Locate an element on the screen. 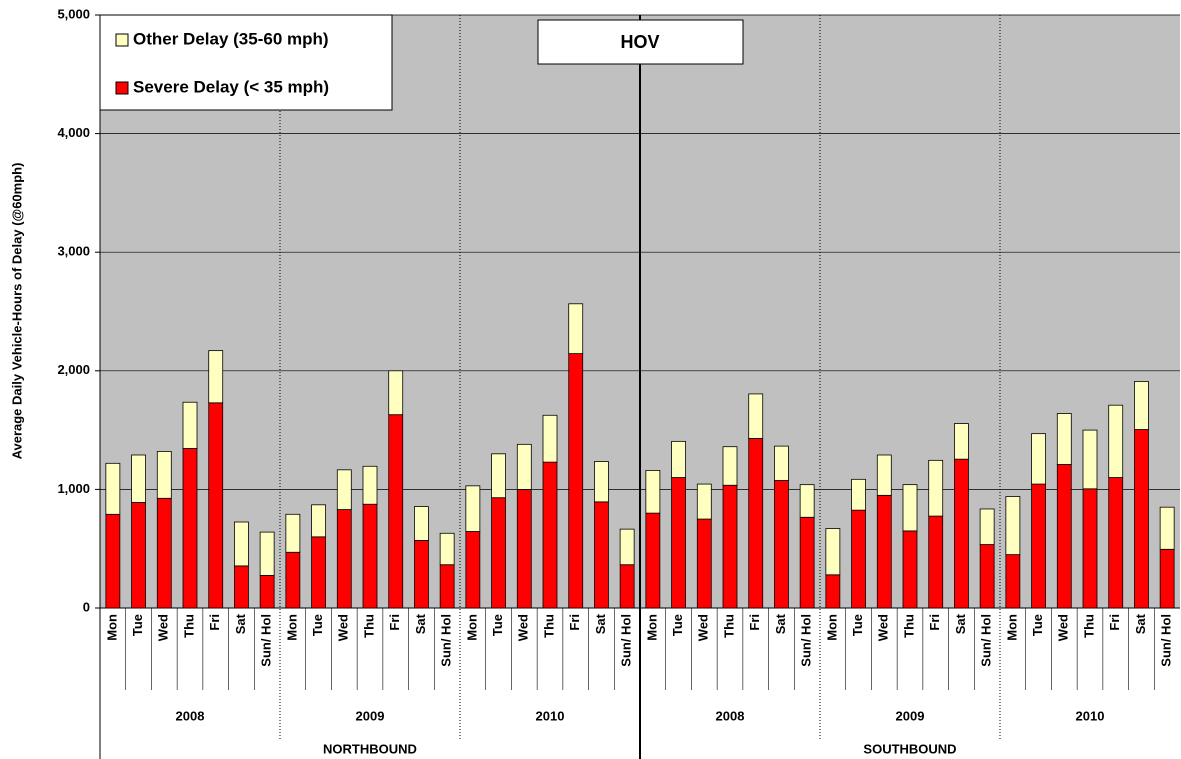 Image resolution: width=1181 pixels, height=759 pixels. legend is located at coordinates (246, 62).